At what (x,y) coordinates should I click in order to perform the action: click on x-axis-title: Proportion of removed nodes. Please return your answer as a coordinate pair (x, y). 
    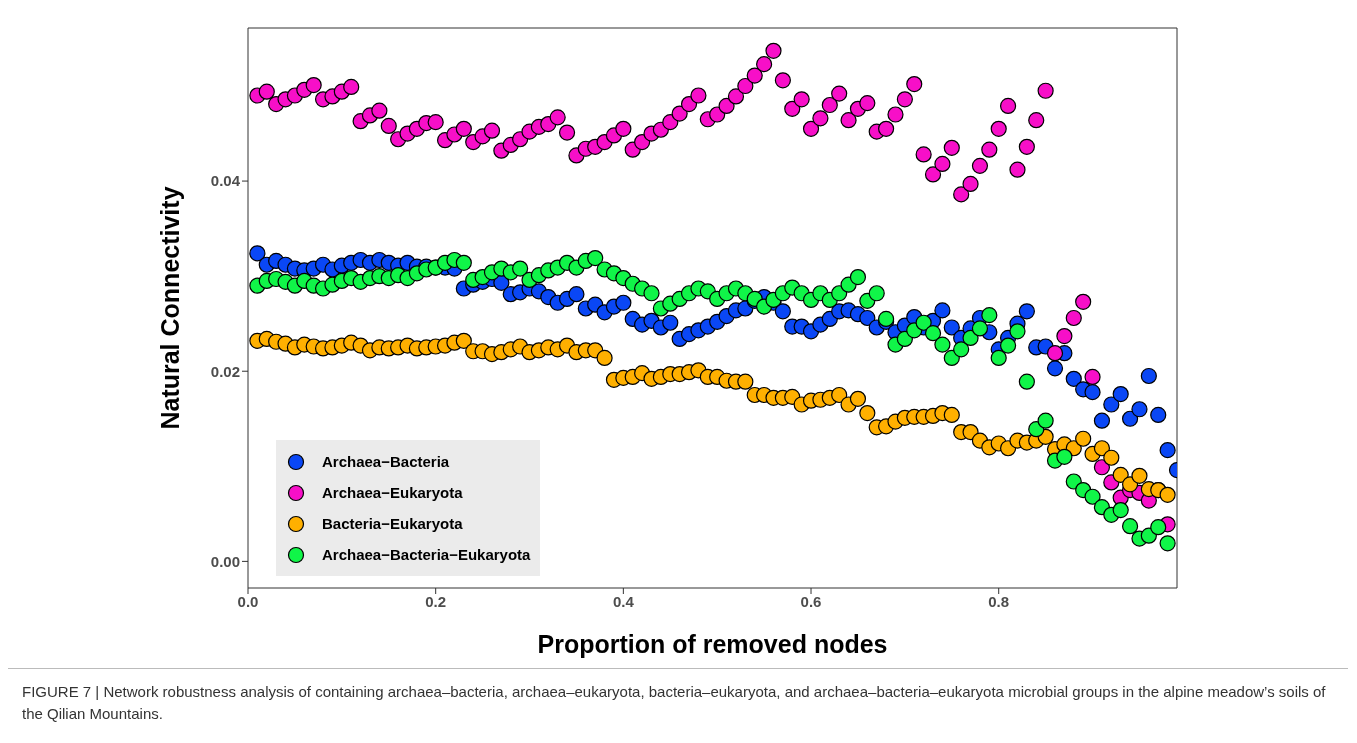
    Looking at the image, I should click on (712, 644).